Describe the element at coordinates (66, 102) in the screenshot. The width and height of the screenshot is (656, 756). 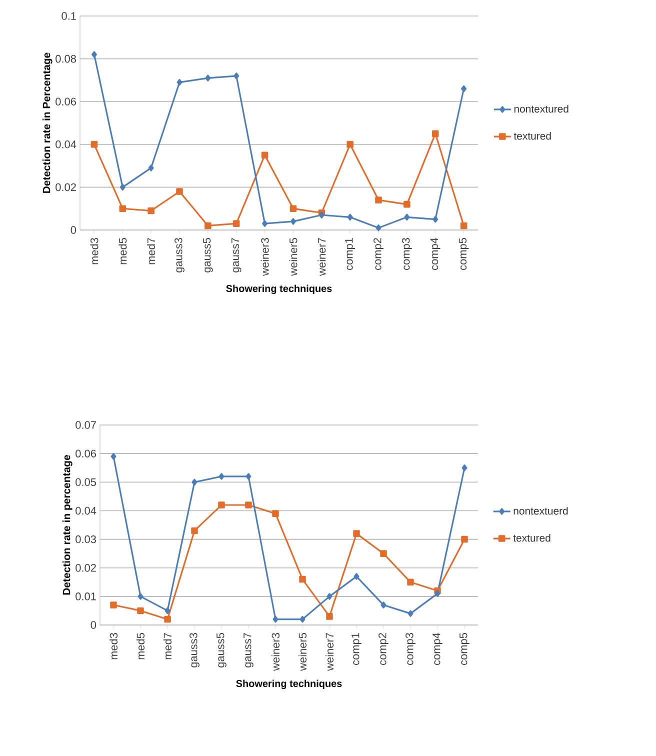
I see `y-tick-label: 0.06` at that location.